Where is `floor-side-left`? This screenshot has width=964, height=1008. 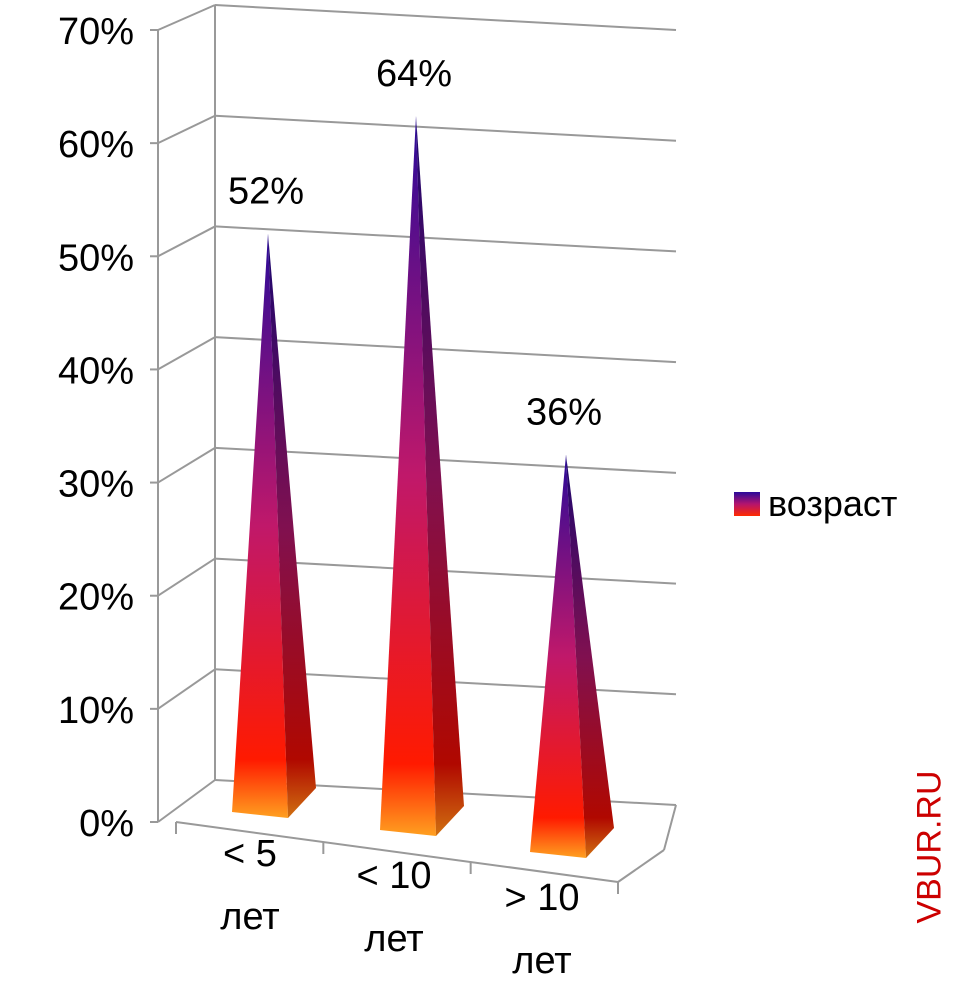 floor-side-left is located at coordinates (186, 801).